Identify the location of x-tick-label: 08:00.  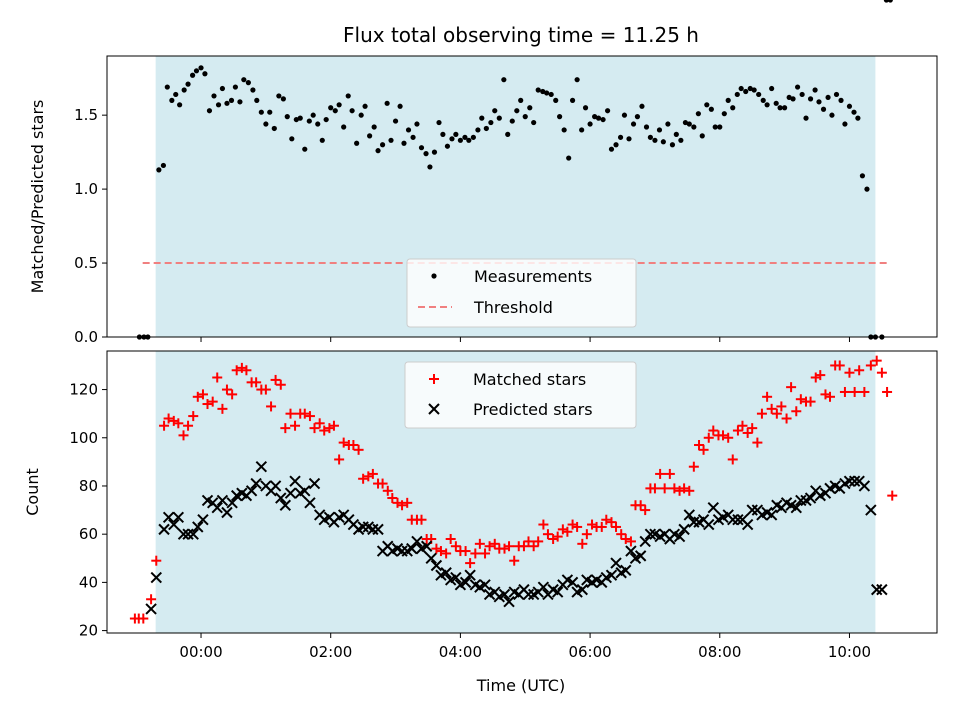
(719, 652).